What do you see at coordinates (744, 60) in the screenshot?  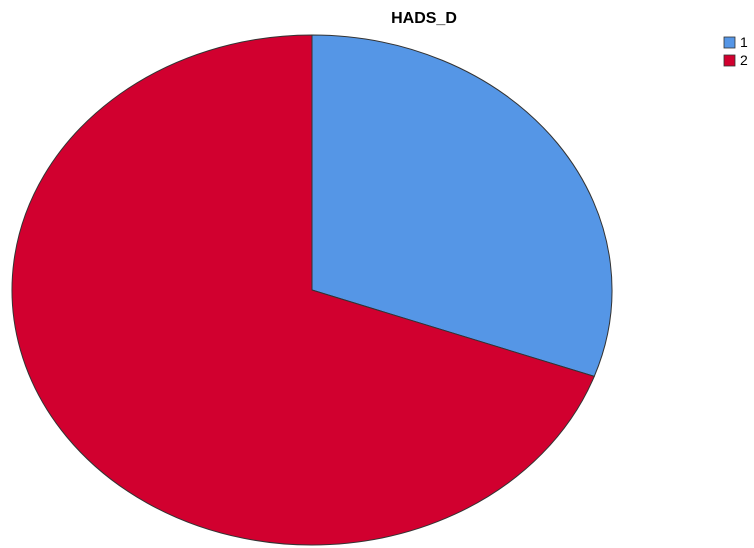 I see `legend-label-2: 2` at bounding box center [744, 60].